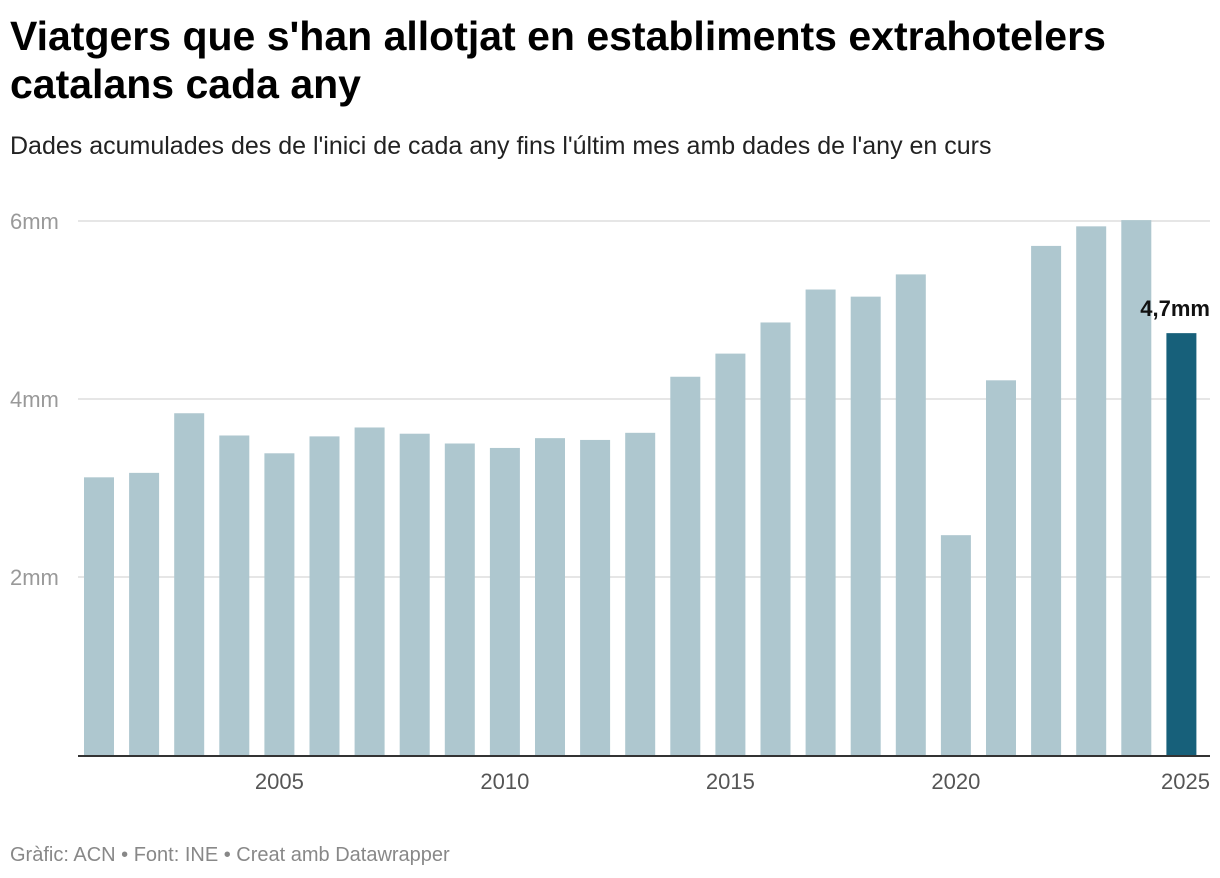 This screenshot has width=1220, height=878. What do you see at coordinates (730, 554) in the screenshot?
I see `bar-2015` at bounding box center [730, 554].